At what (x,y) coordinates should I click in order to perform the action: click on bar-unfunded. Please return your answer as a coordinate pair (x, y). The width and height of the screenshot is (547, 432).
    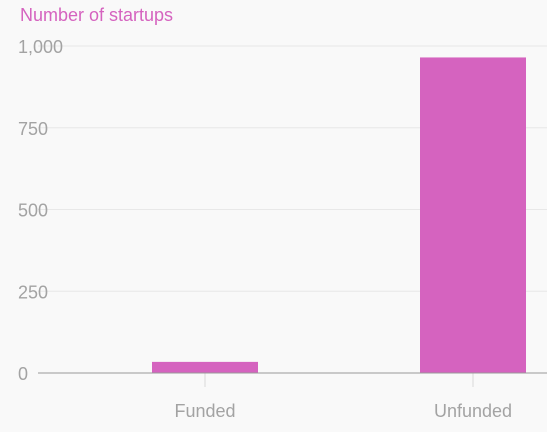
    Looking at the image, I should click on (473, 215).